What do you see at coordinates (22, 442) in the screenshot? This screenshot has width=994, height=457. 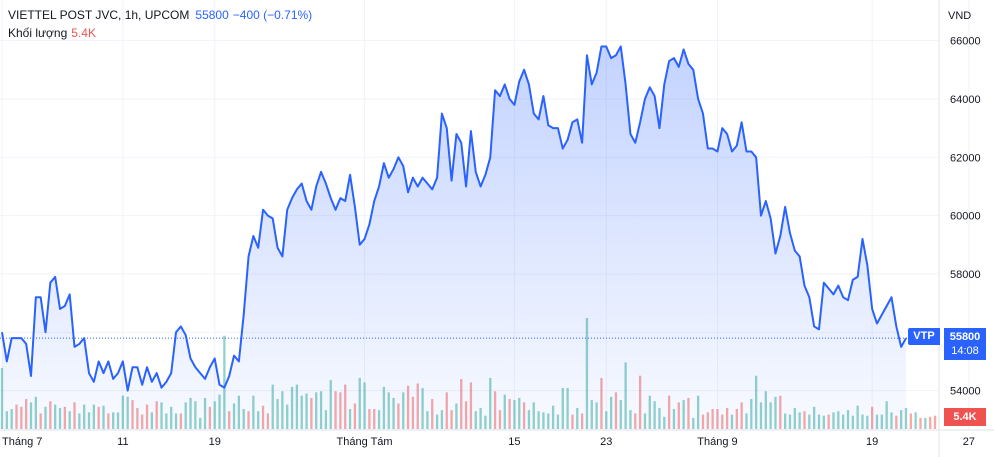 I see `x-tick-label: Tháng 7` at bounding box center [22, 442].